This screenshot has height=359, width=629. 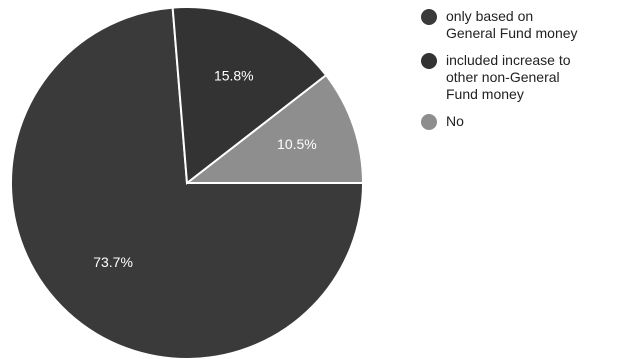 What do you see at coordinates (429, 122) in the screenshot?
I see `legend-swatch-no` at bounding box center [429, 122].